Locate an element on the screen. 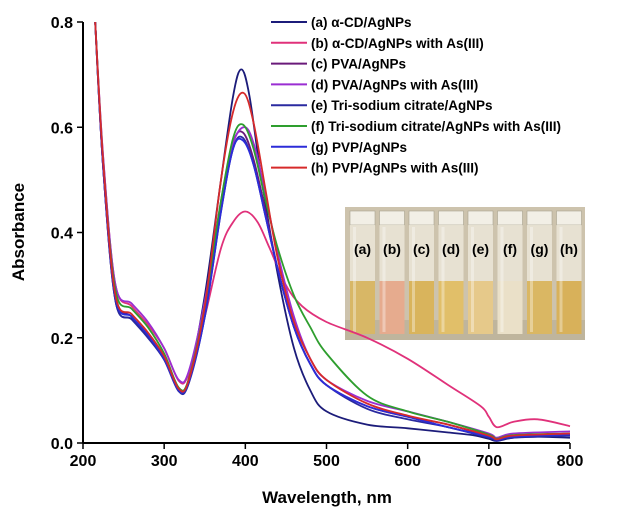 The height and width of the screenshot is (508, 633). vial-label: (d) is located at coordinates (451, 249).